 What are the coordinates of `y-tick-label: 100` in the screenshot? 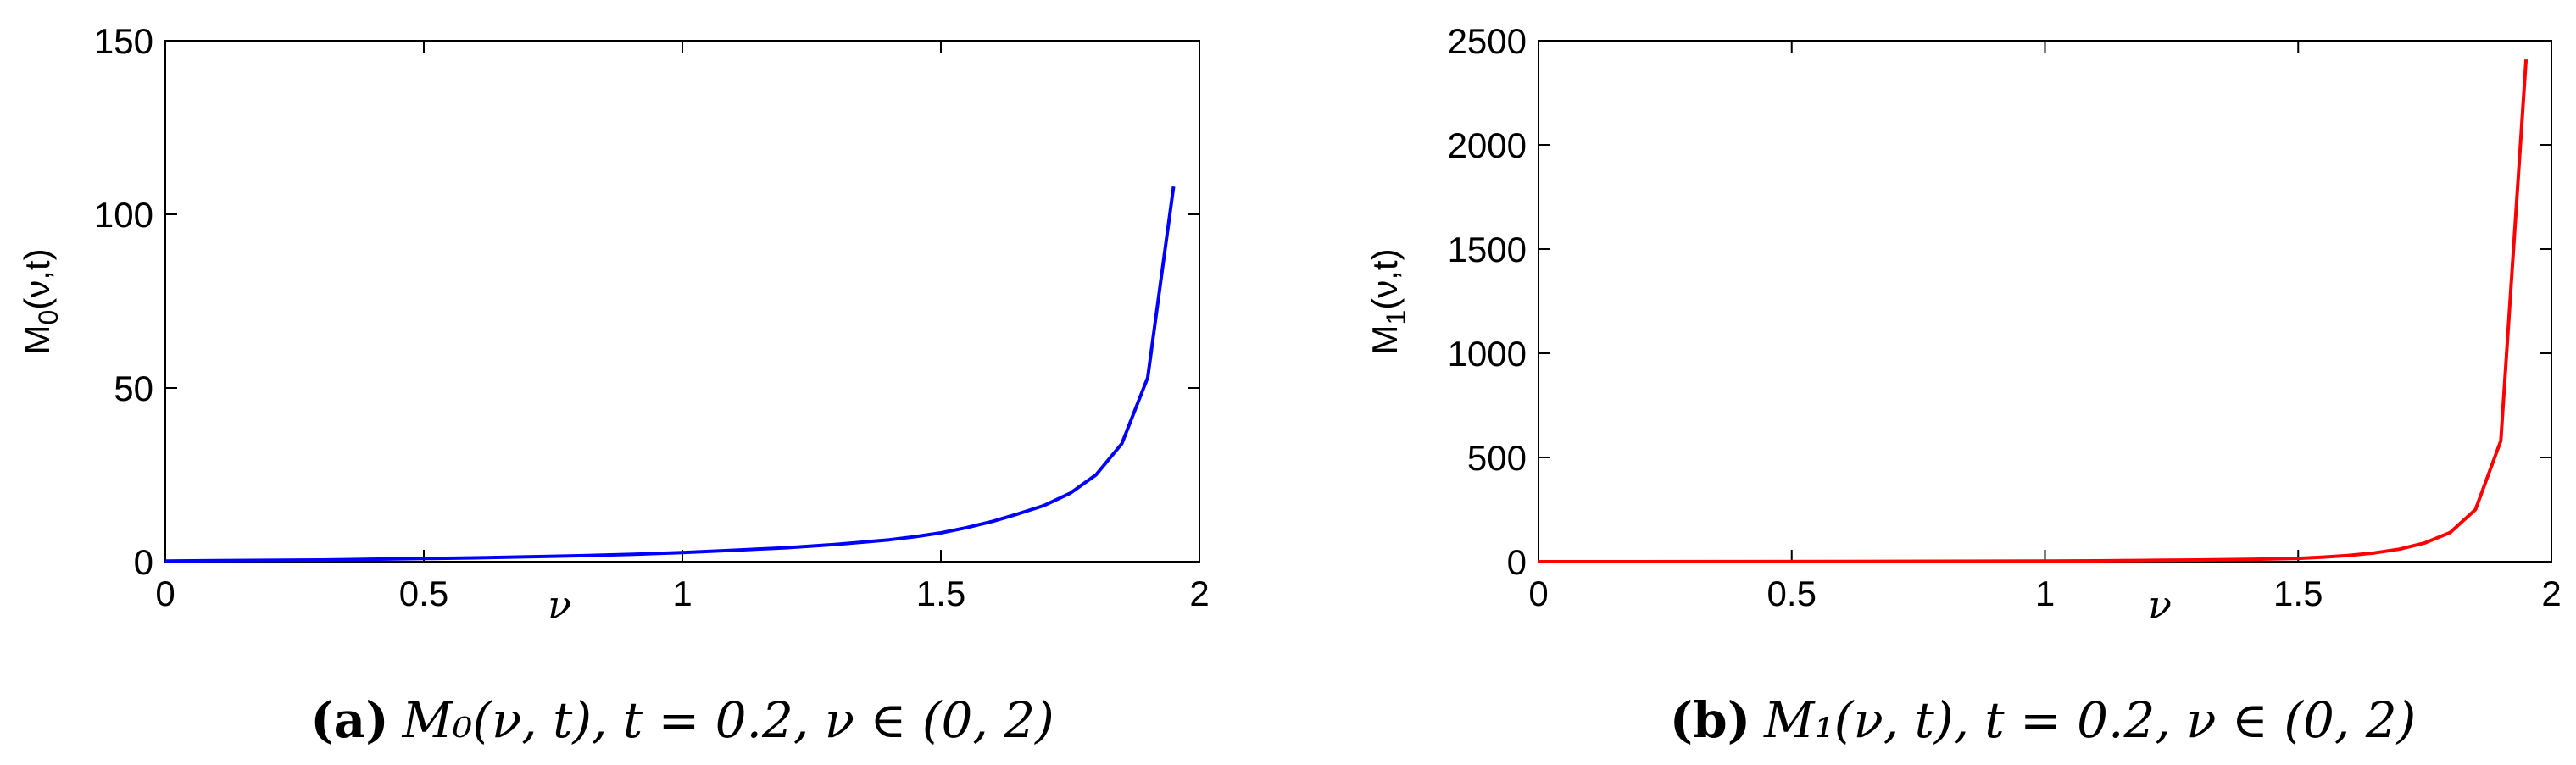 It's located at (123, 215).